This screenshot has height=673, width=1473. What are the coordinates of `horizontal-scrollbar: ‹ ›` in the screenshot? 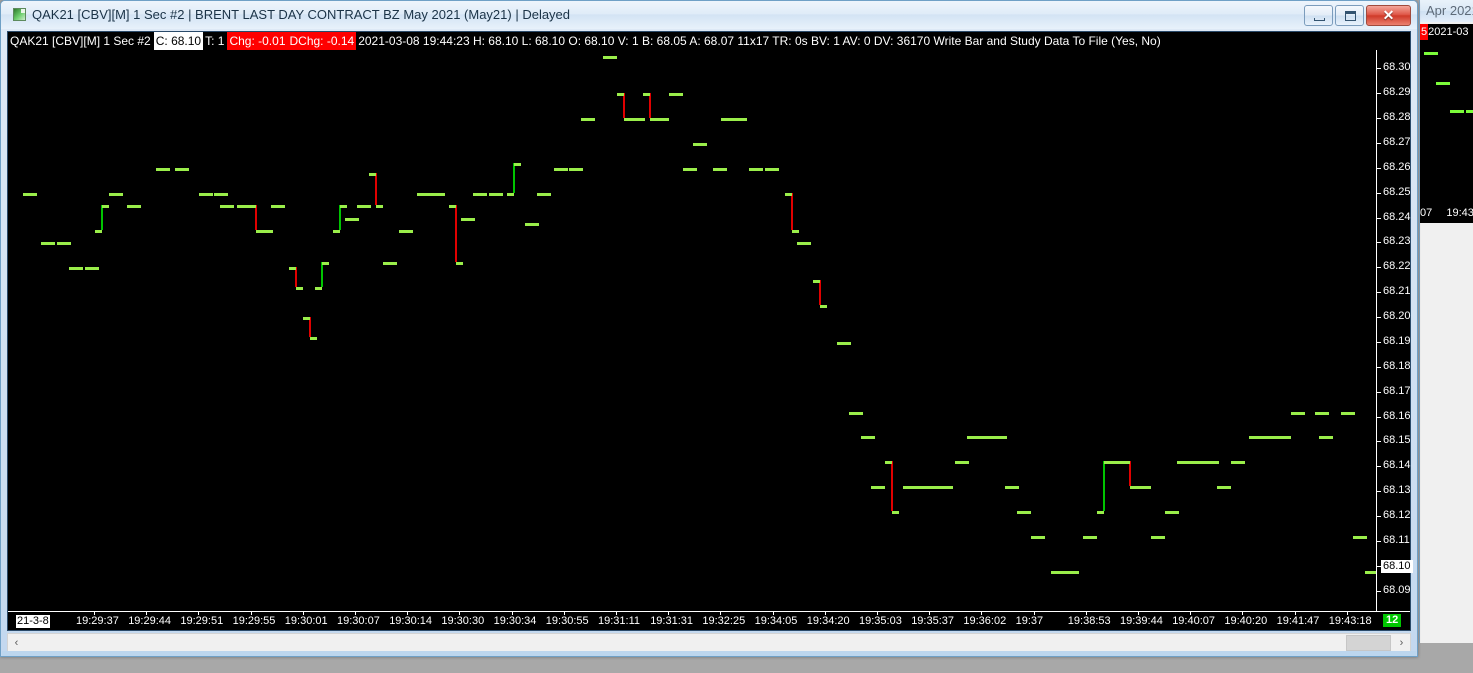 It's located at (709, 642).